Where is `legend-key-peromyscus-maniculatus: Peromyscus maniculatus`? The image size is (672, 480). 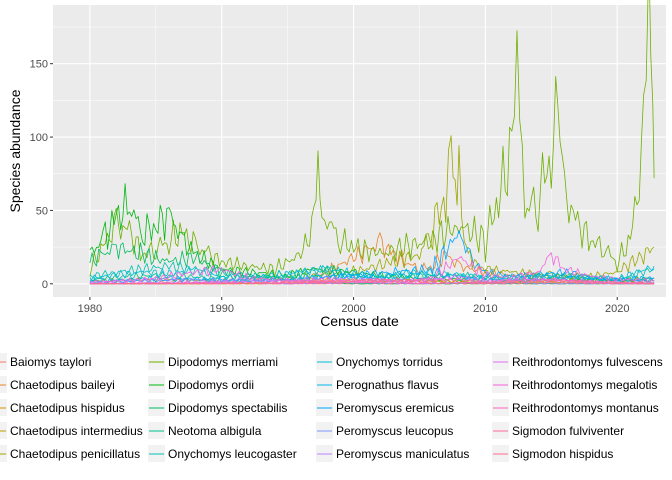
legend-key-peromyscus-maniculatus: Peromyscus maniculatus is located at coordinates (392, 453).